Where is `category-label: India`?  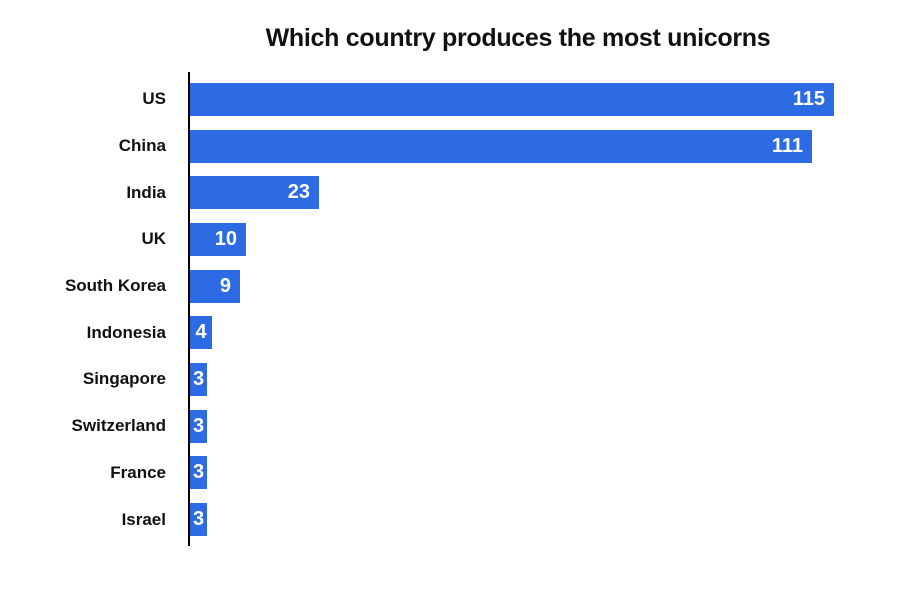 category-label: India is located at coordinates (146, 192).